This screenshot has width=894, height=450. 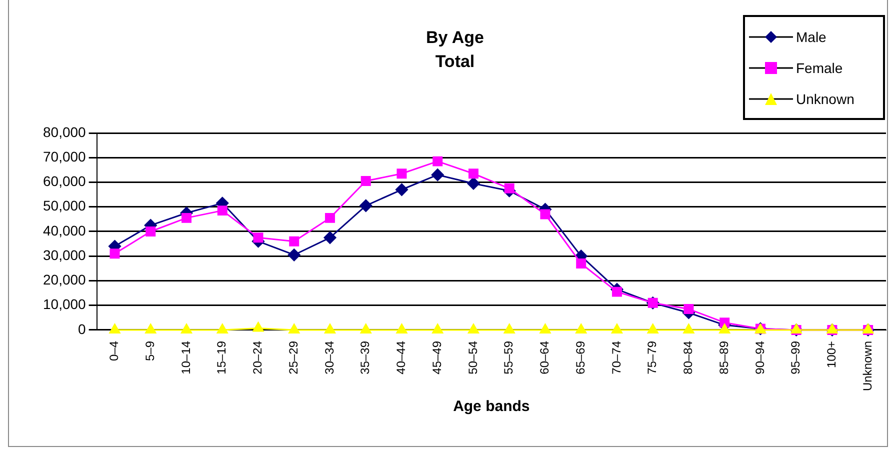 What do you see at coordinates (329, 357) in the screenshot?
I see `x-tick-label: 30–34` at bounding box center [329, 357].